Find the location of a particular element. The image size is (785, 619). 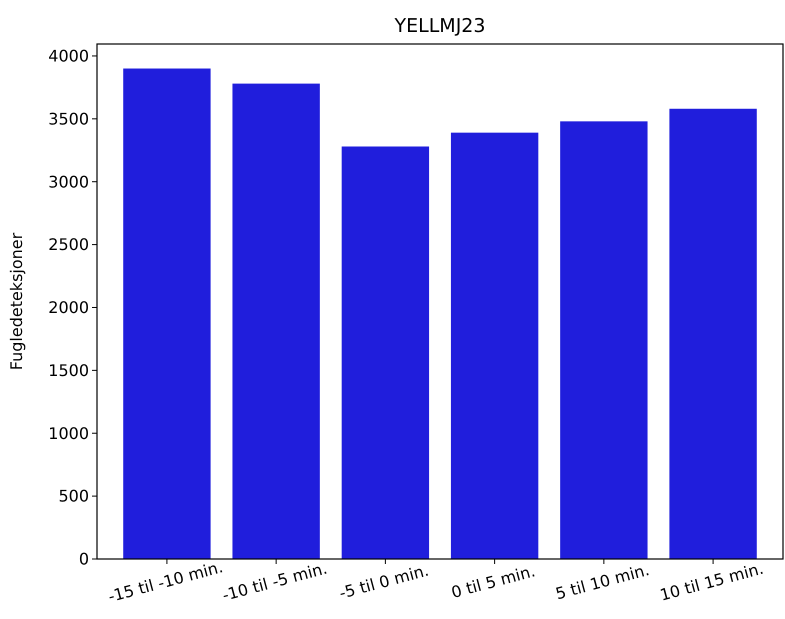

x-tick-label: 5 til 10 min. is located at coordinates (603, 582).